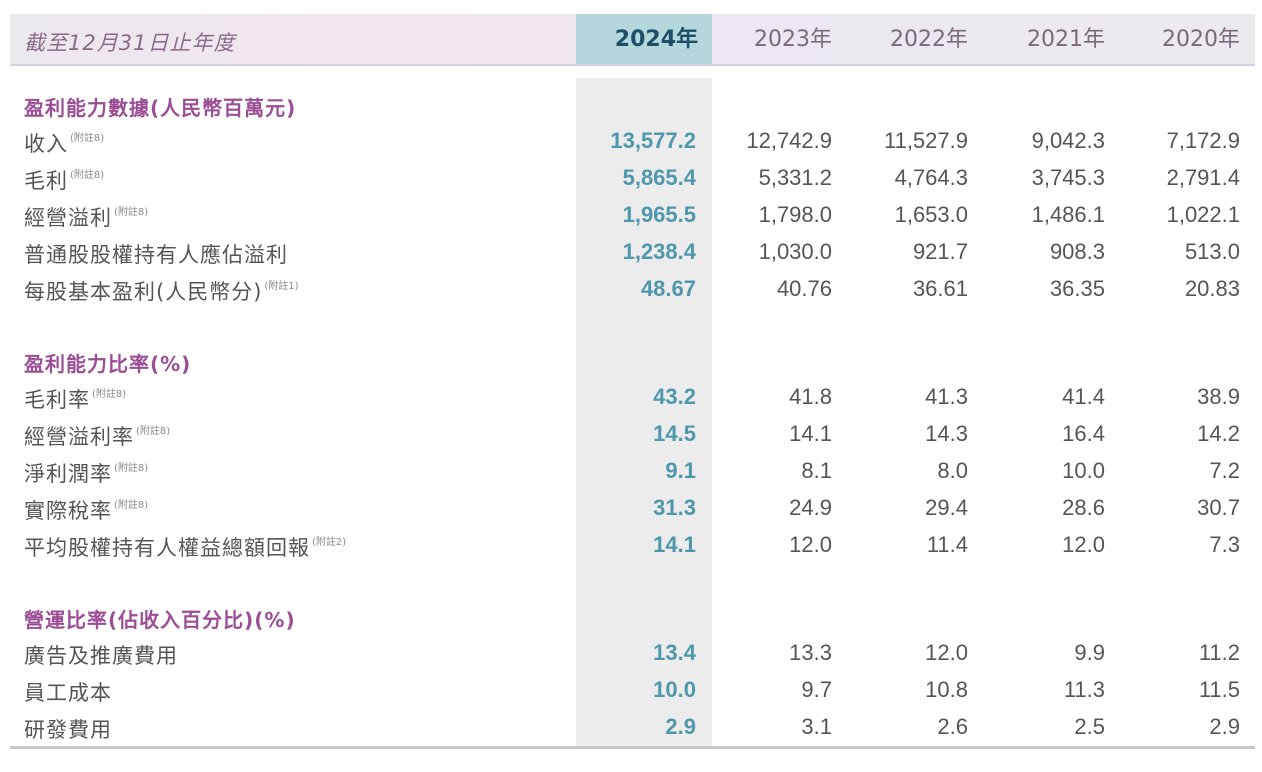 This screenshot has width=1262, height=772. Describe the element at coordinates (1203, 177) in the screenshot. I see `value-2020: 2,791.4` at that location.